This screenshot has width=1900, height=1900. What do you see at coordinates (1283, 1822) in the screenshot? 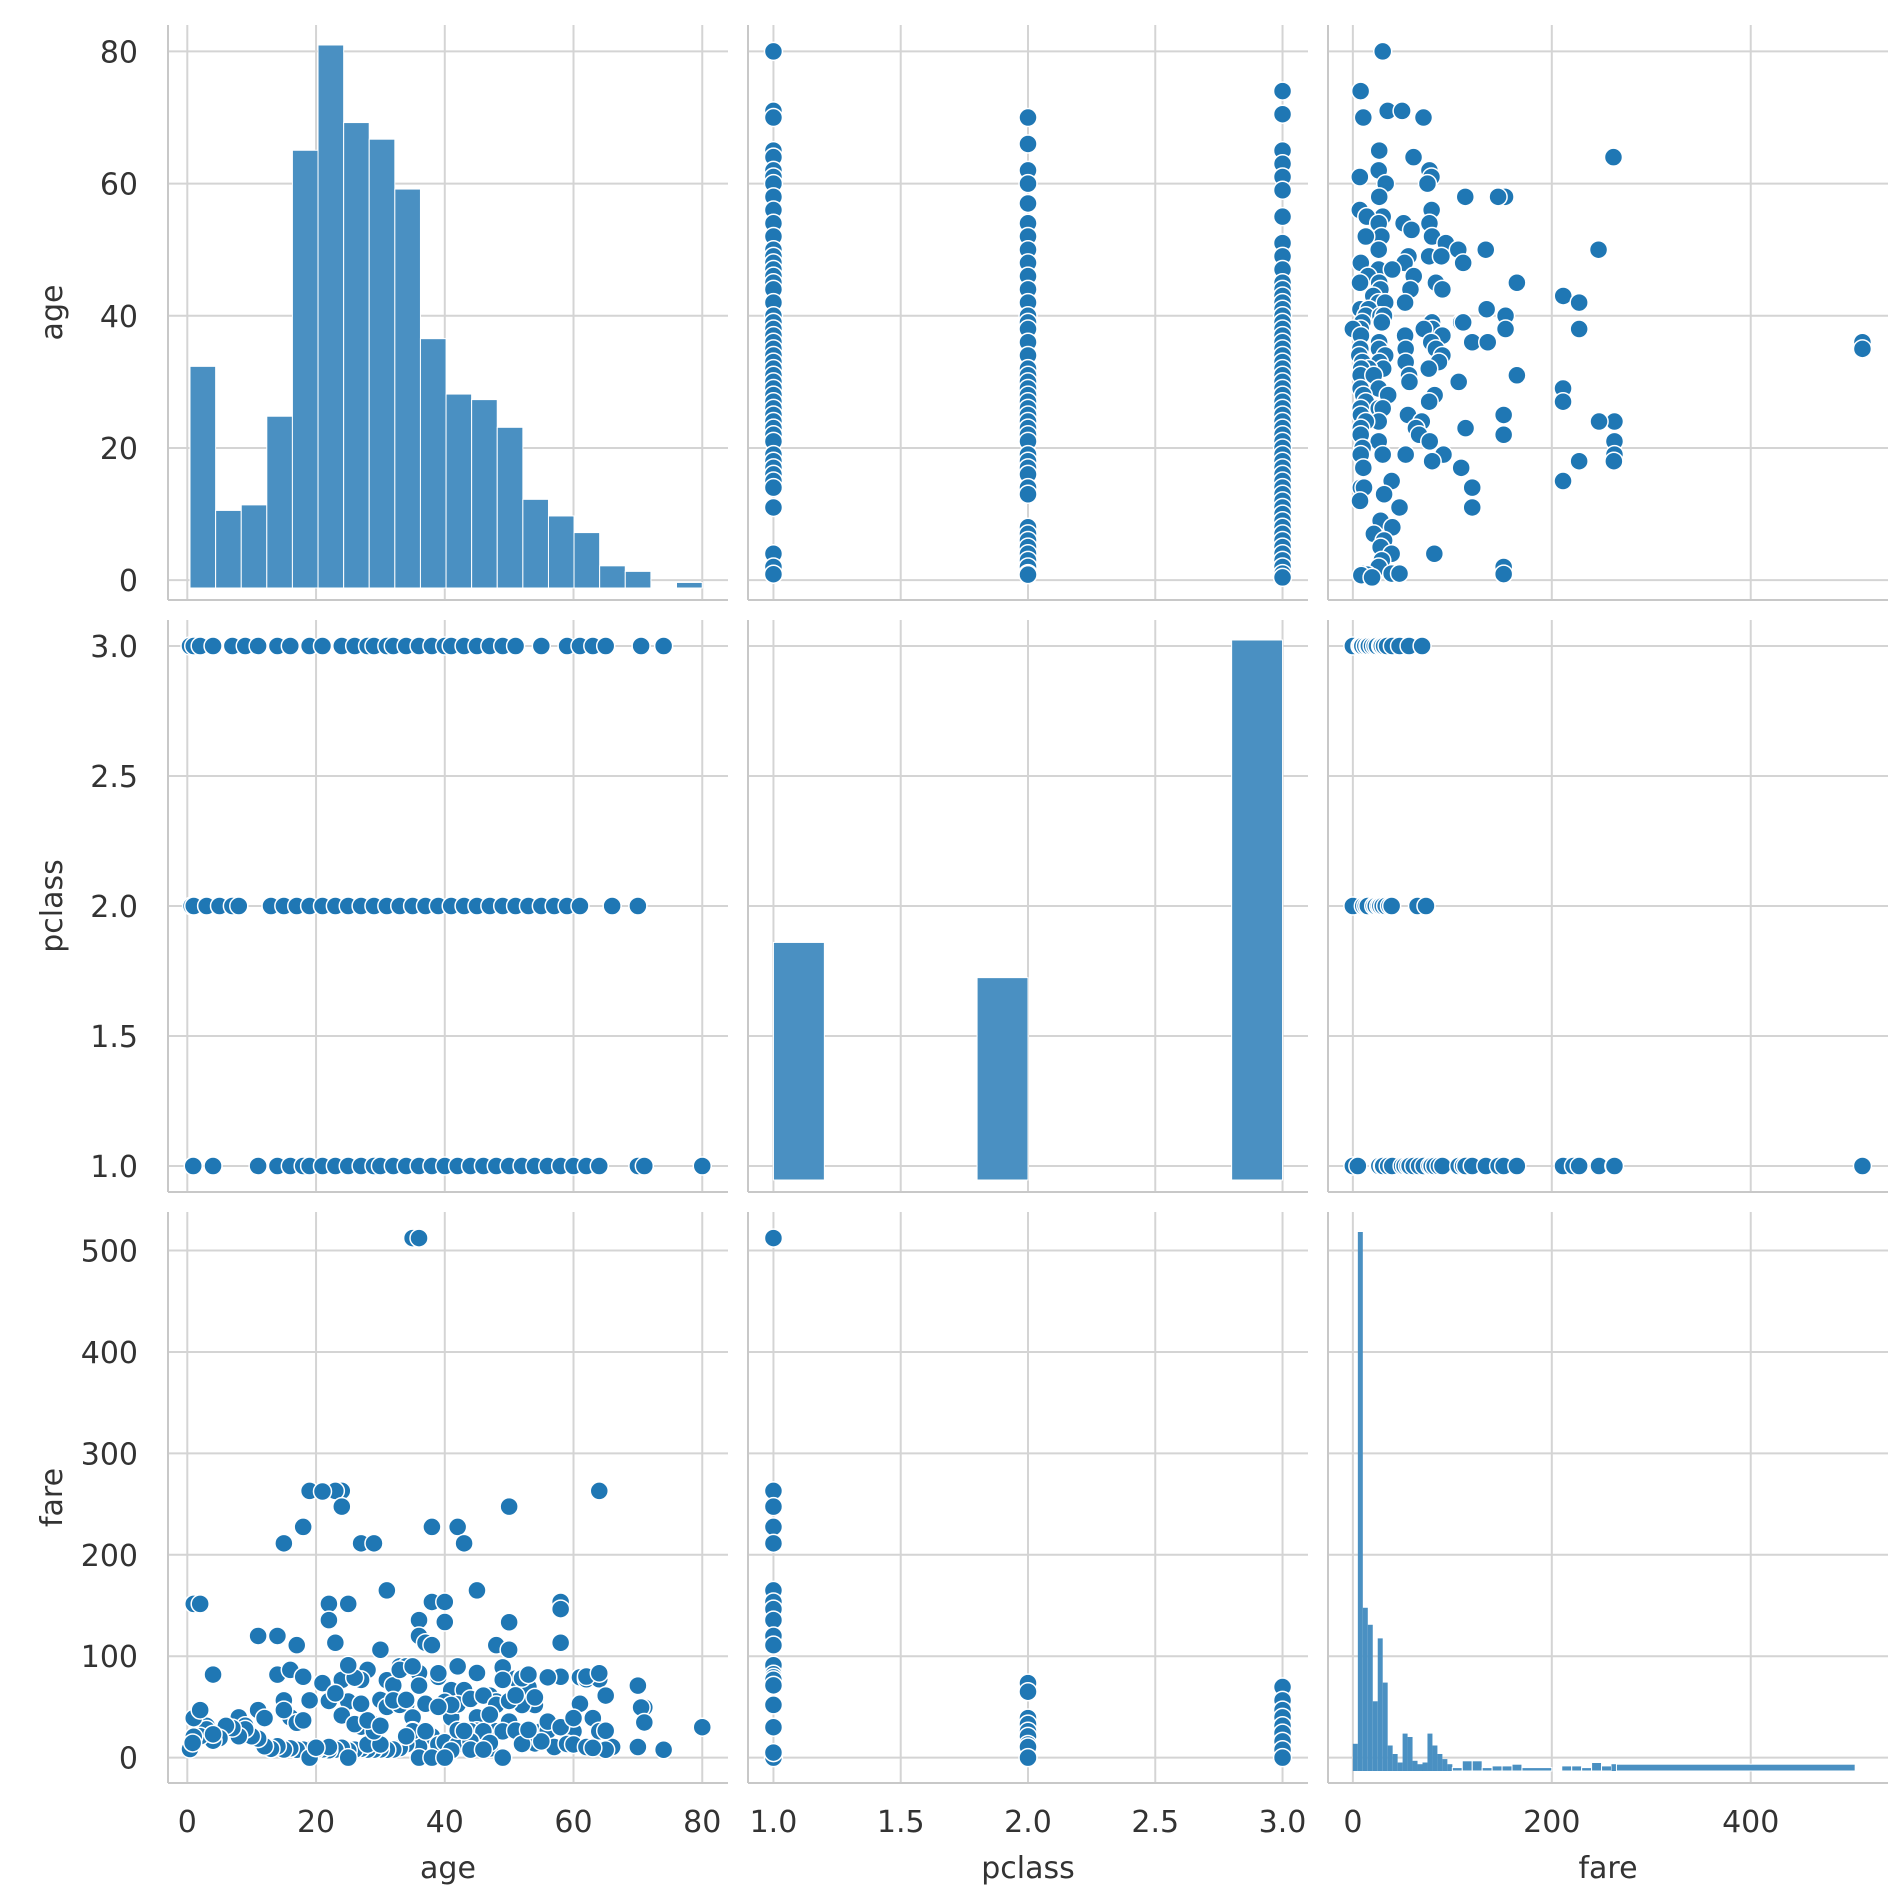
I see `x-tick-label-pclass: 3.0` at bounding box center [1283, 1822].